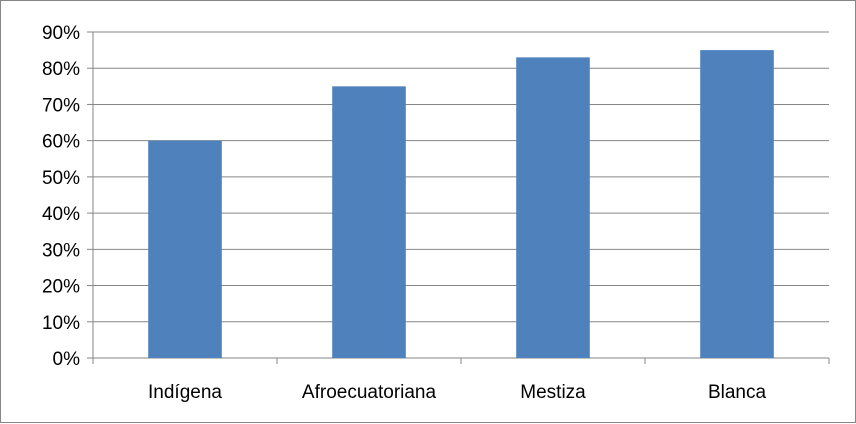 Image resolution: width=856 pixels, height=424 pixels. I want to click on bar-mestiza, so click(553, 207).